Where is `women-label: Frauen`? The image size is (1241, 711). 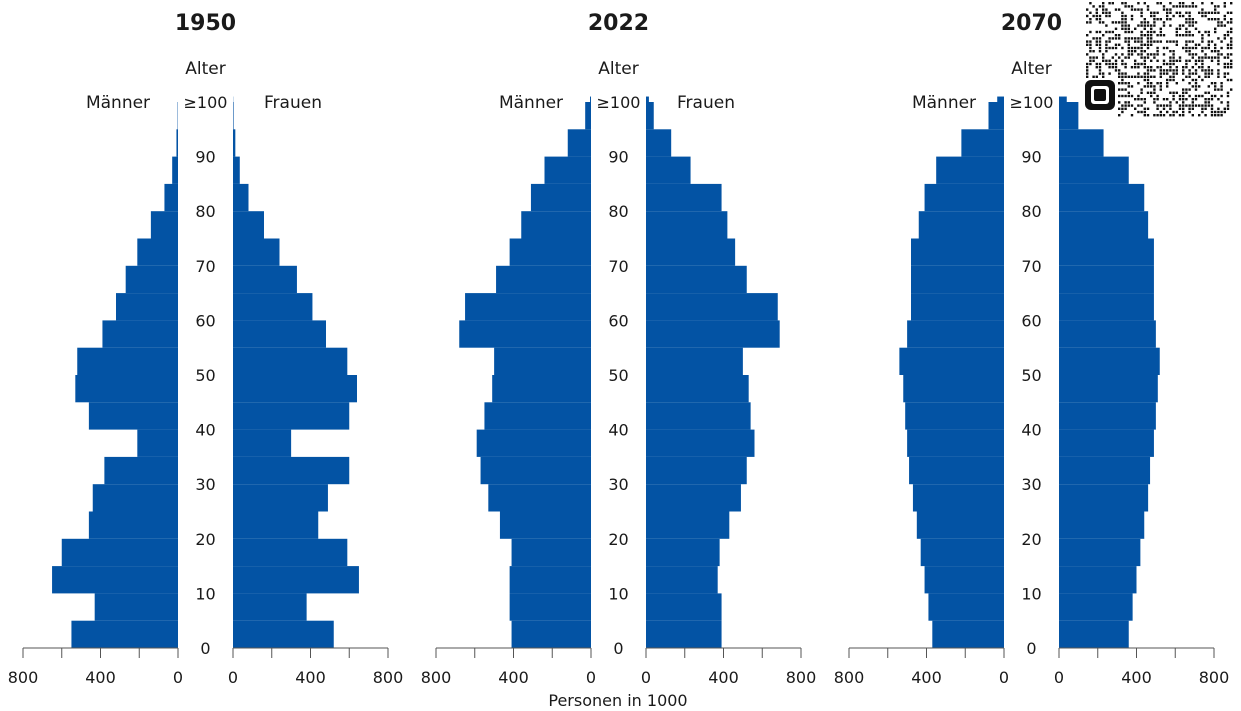
women-label: Frauen is located at coordinates (293, 103).